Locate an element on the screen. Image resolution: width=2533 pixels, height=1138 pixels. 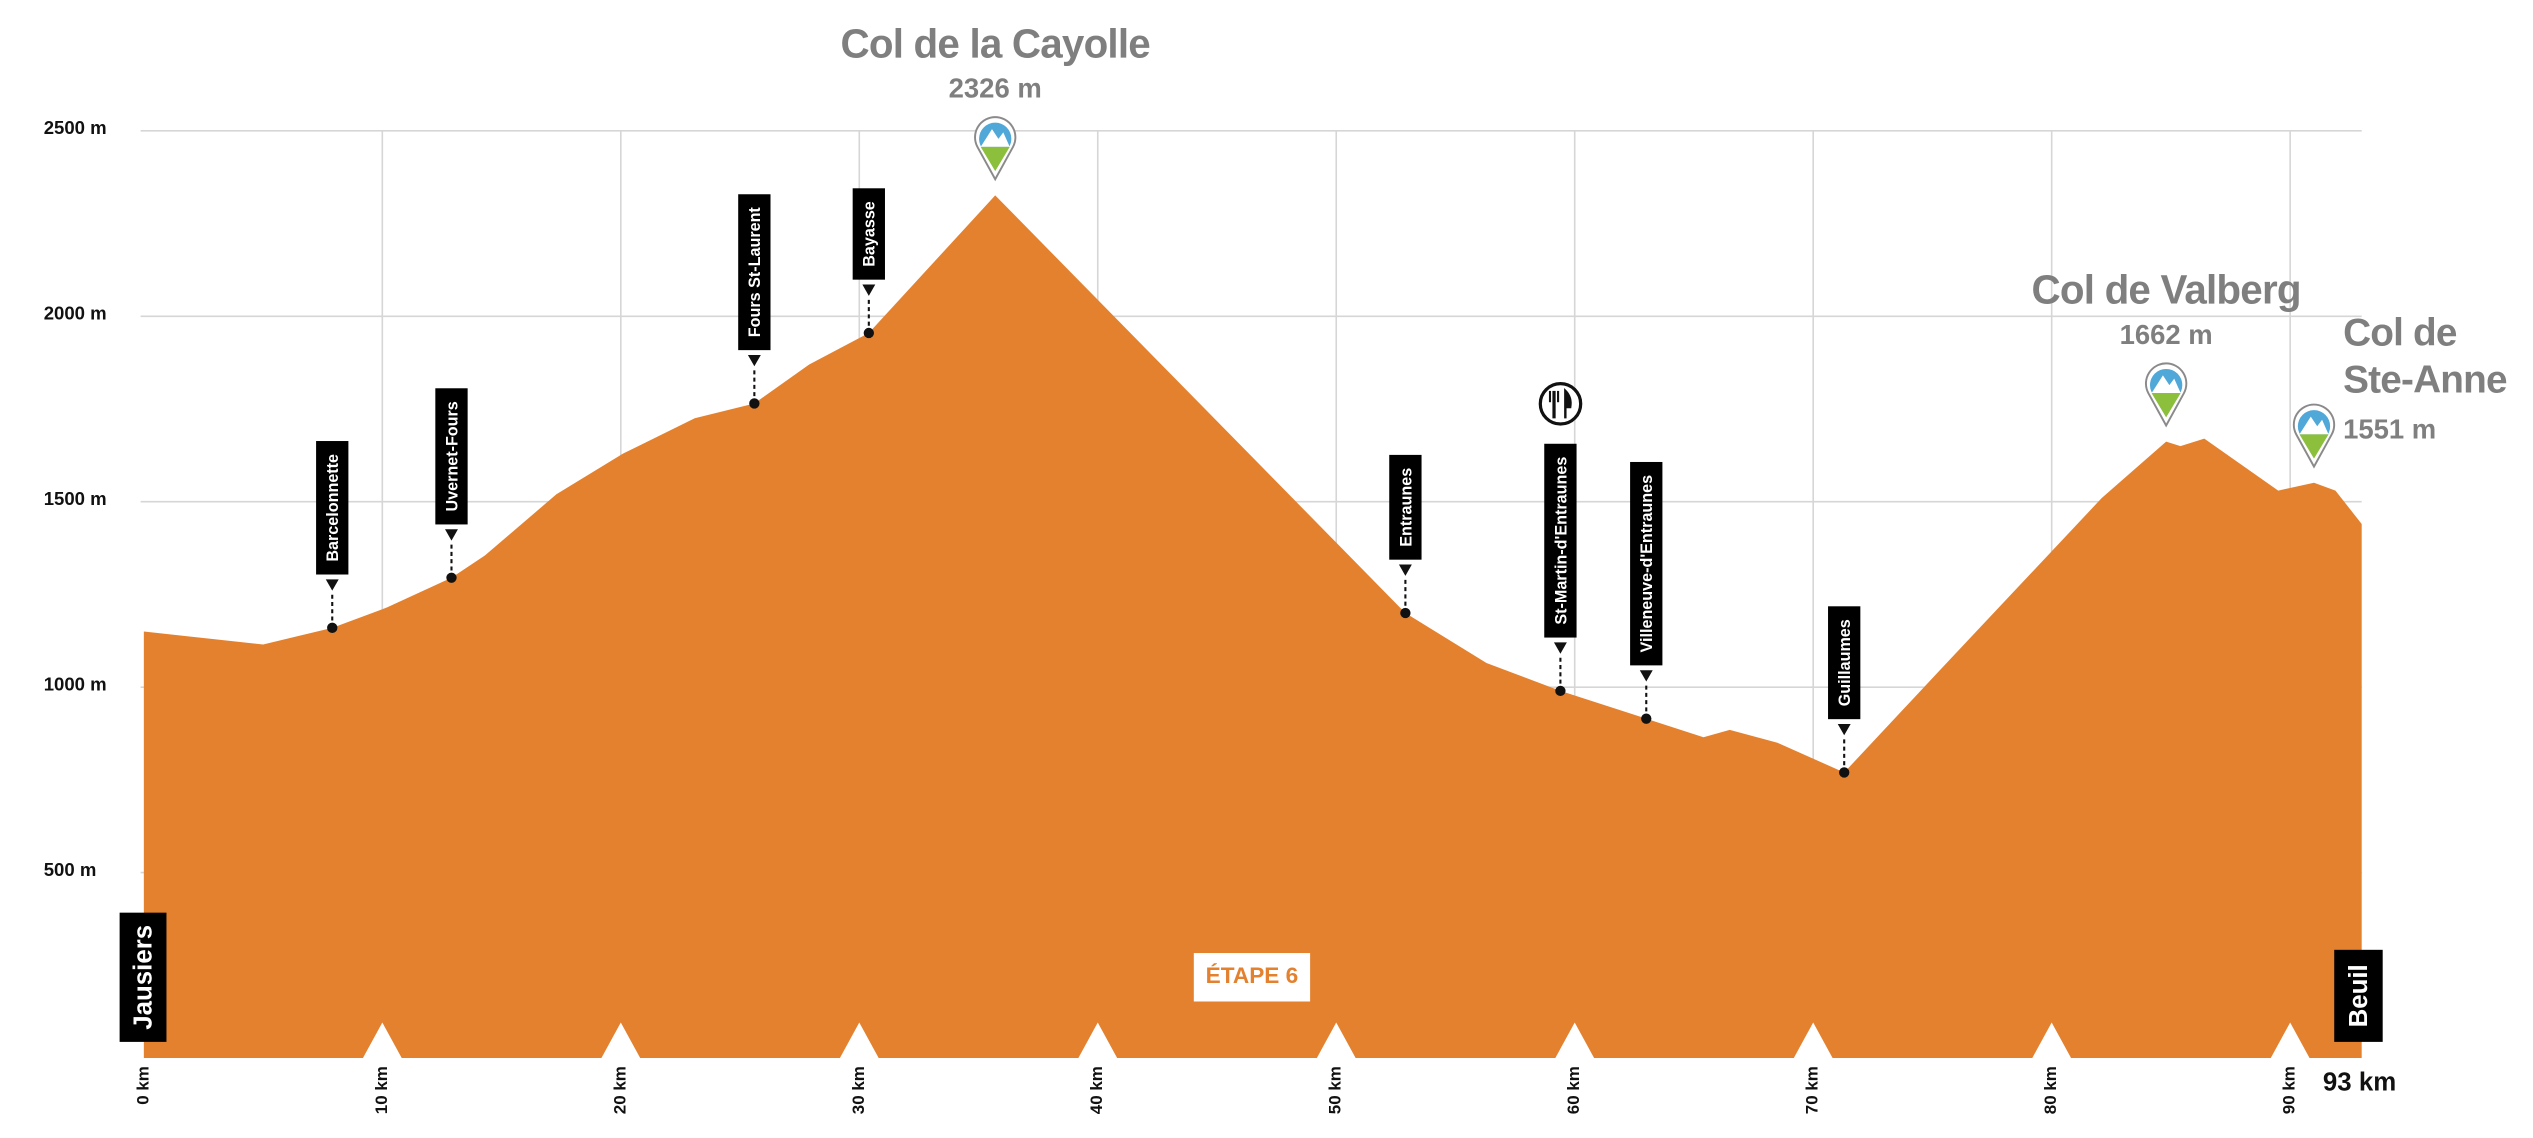
waypoint-label: Entraunes is located at coordinates (1406, 507).